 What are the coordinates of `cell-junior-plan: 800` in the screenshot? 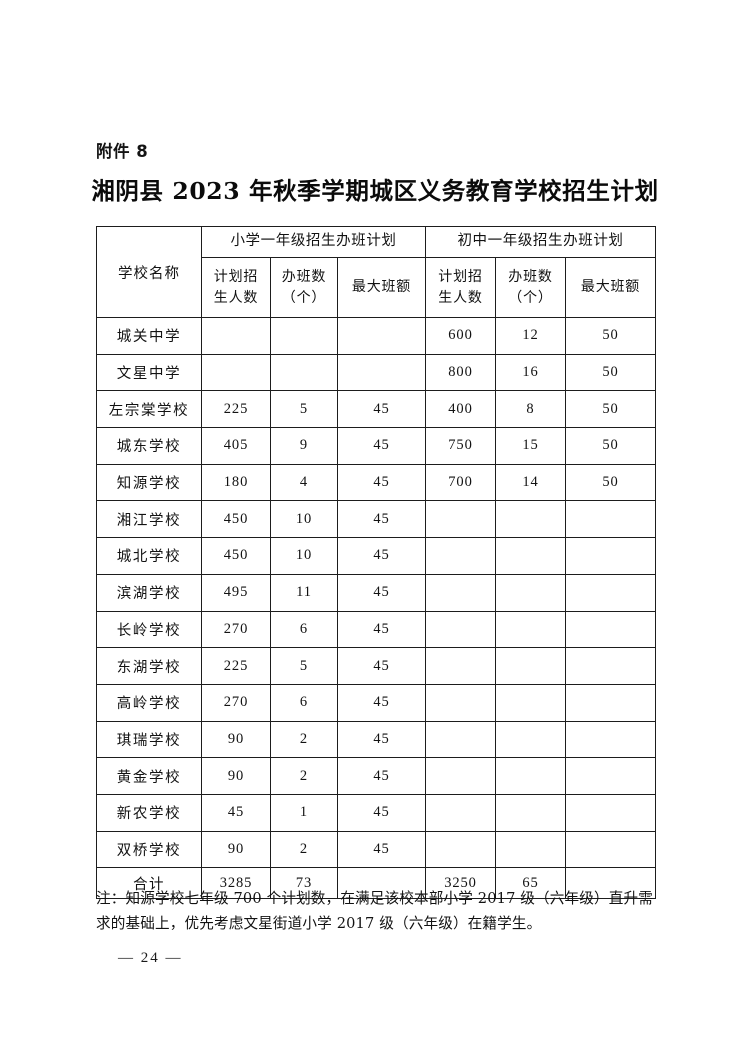 It's located at (460, 372).